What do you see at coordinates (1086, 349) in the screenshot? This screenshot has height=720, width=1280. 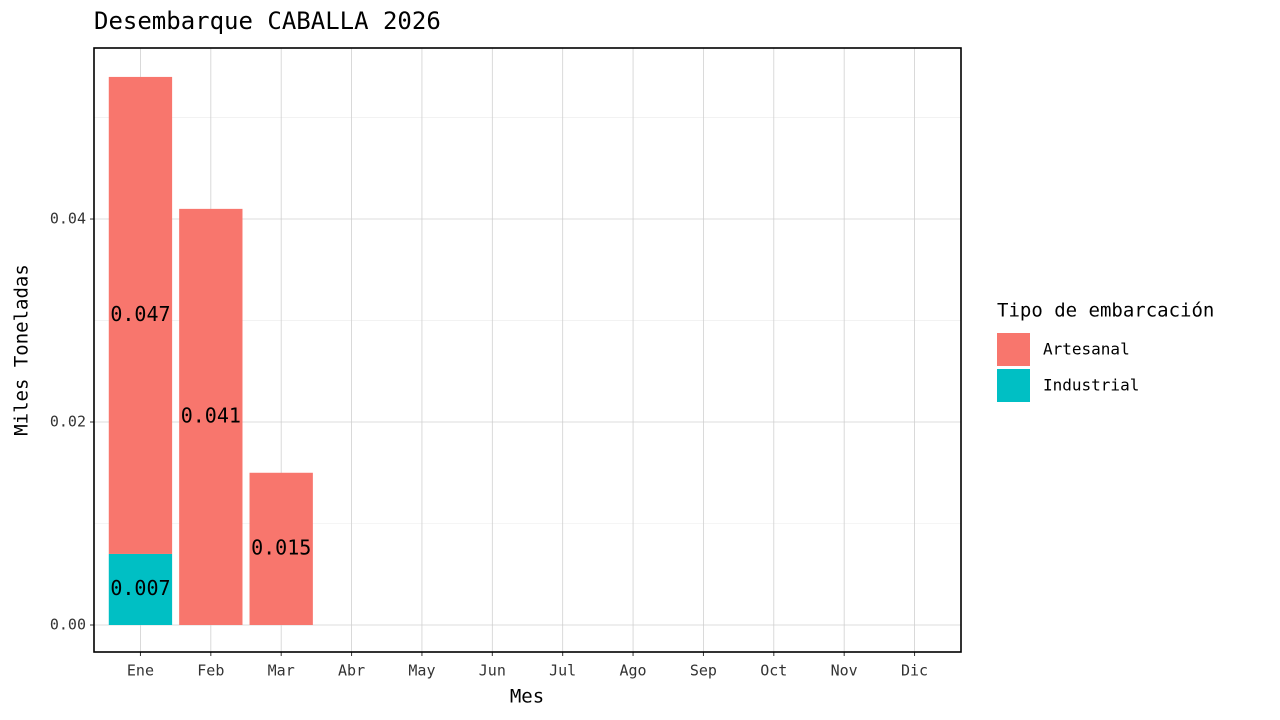 I see `legend-label: Artesanal` at bounding box center [1086, 349].